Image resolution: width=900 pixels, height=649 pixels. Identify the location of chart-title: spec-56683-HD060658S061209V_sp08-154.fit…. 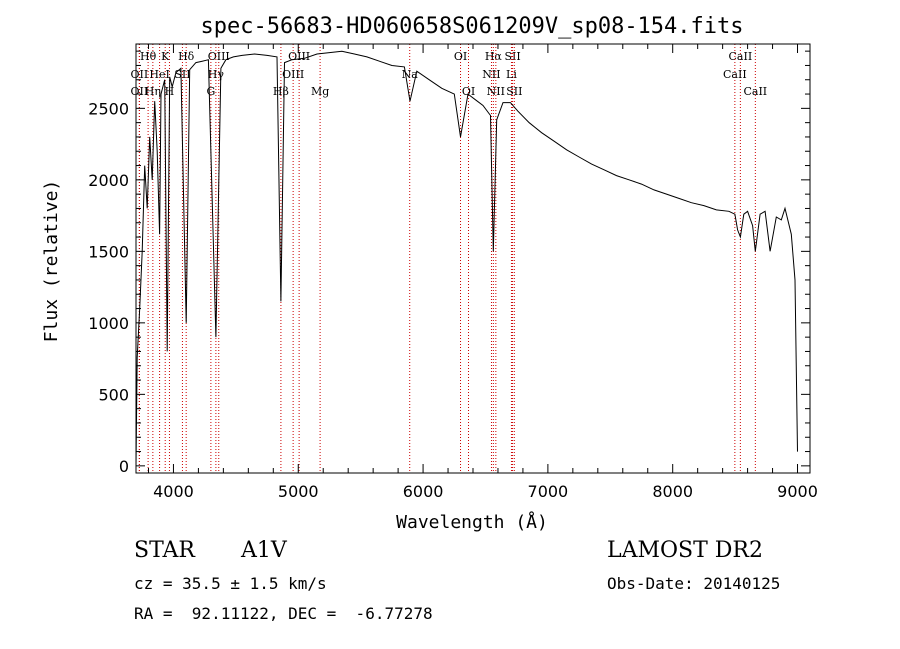
(471, 26).